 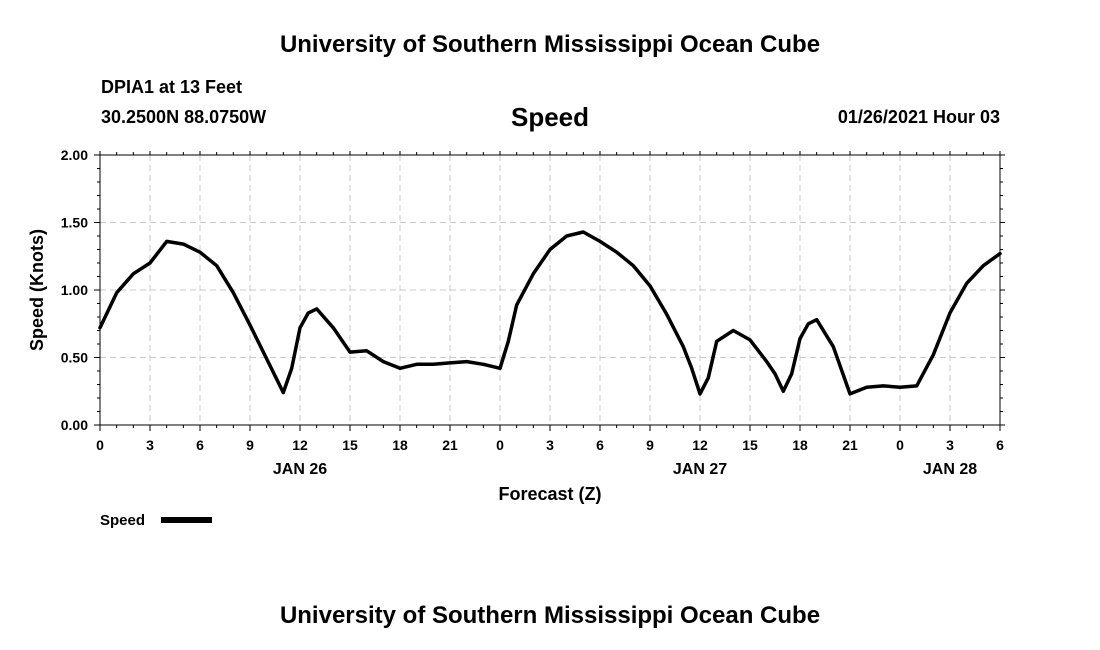 I want to click on y-tick-label: 1.50, so click(x=74, y=223).